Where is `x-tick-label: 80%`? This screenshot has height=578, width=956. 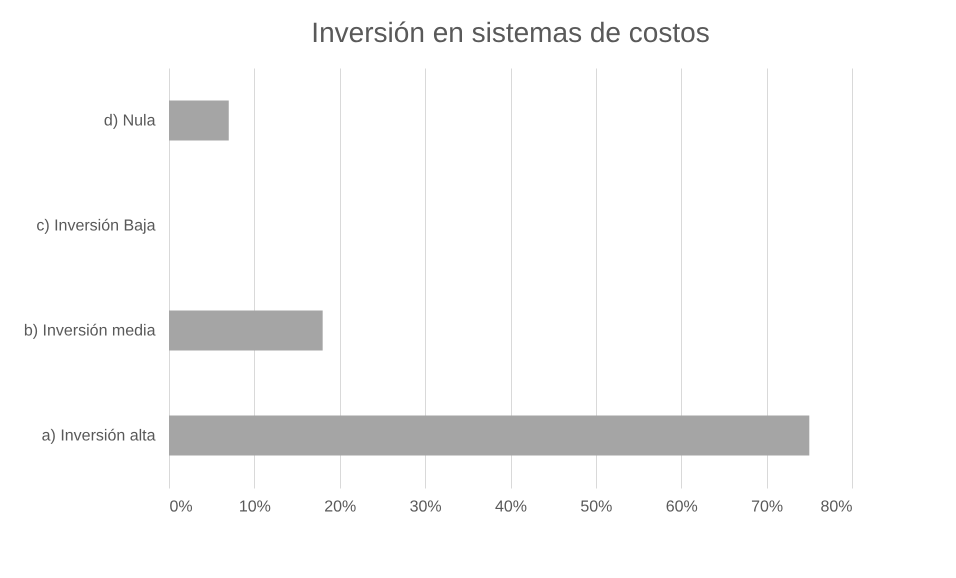
x-tick-label: 80% is located at coordinates (836, 507).